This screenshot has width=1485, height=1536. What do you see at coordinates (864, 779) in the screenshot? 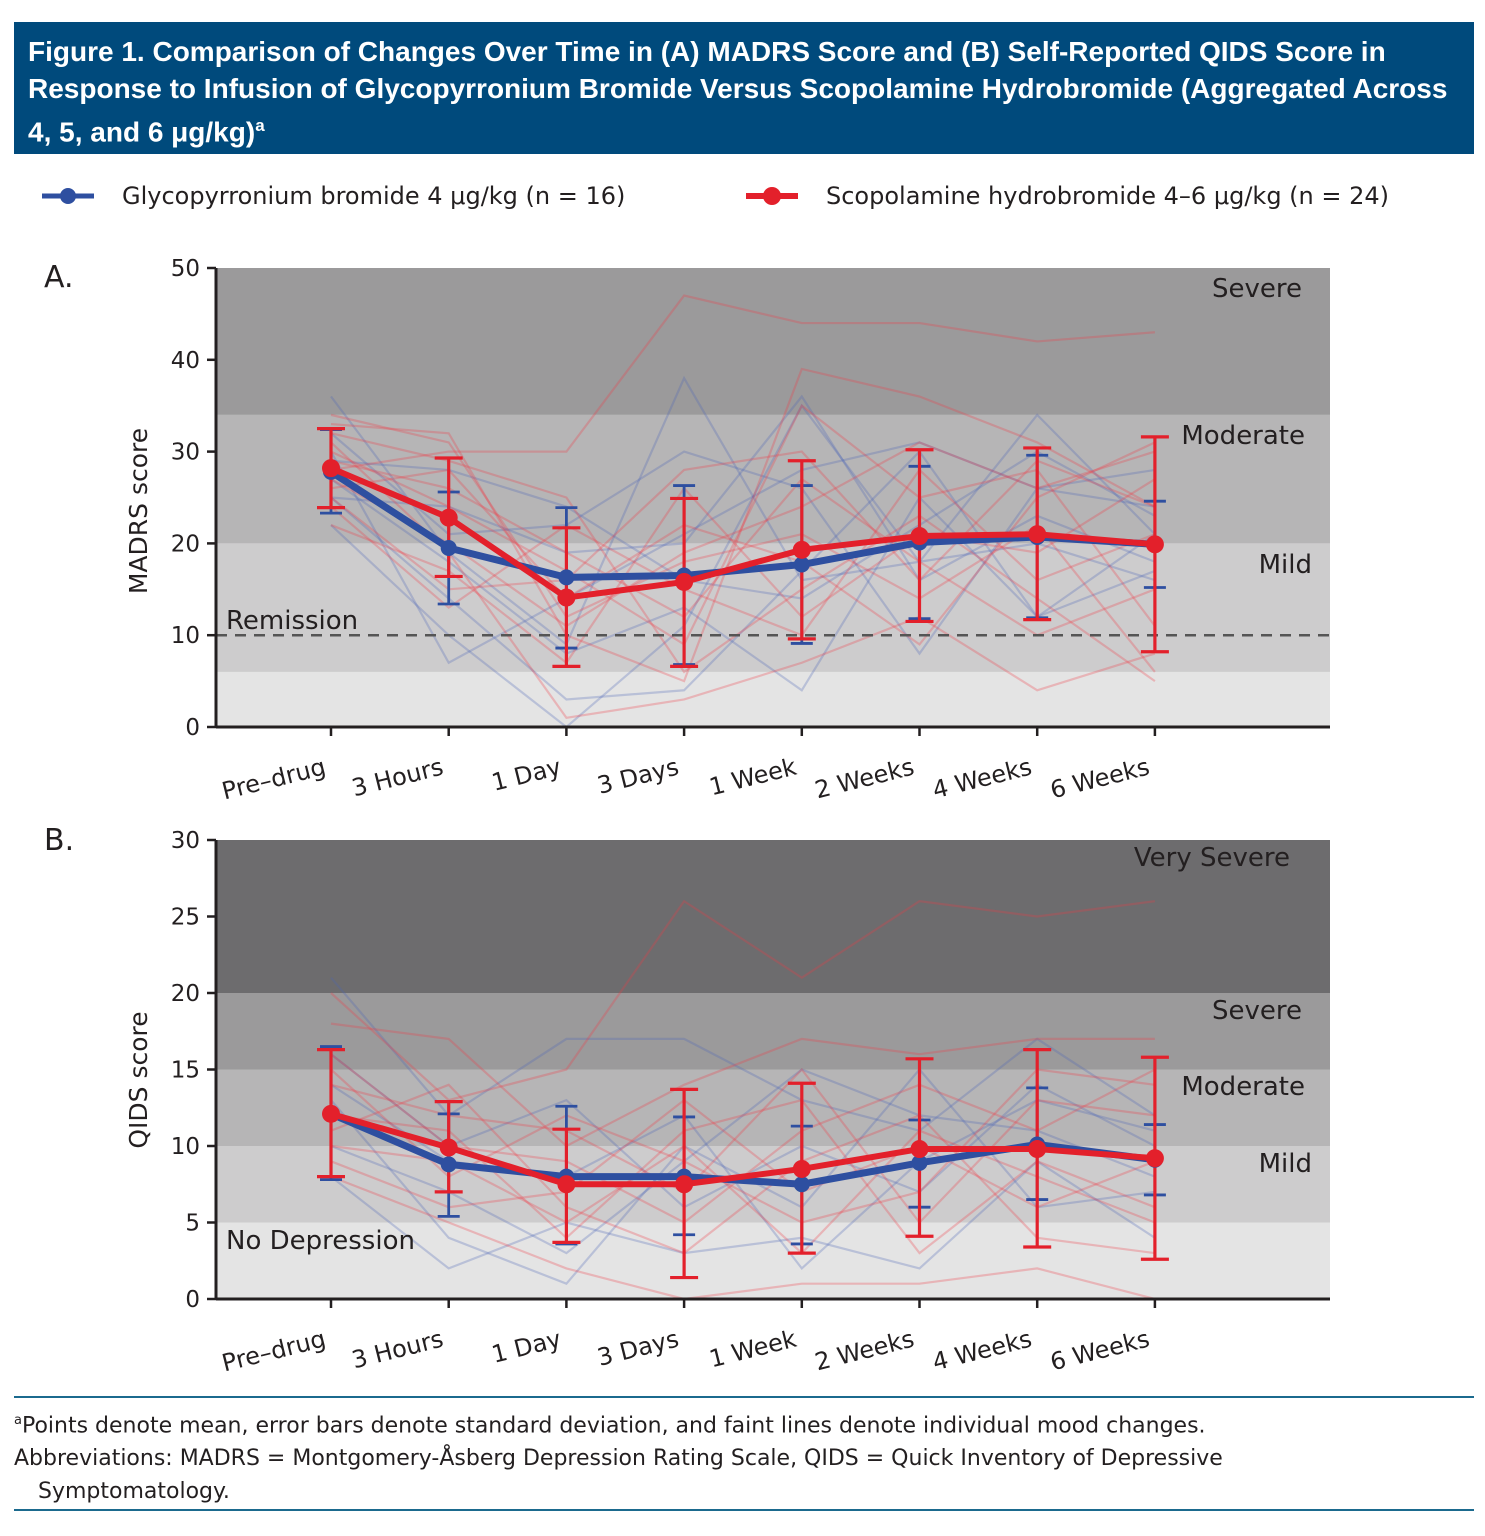
I see `madrs-x-tick-label: 2 Weeks` at bounding box center [864, 779].